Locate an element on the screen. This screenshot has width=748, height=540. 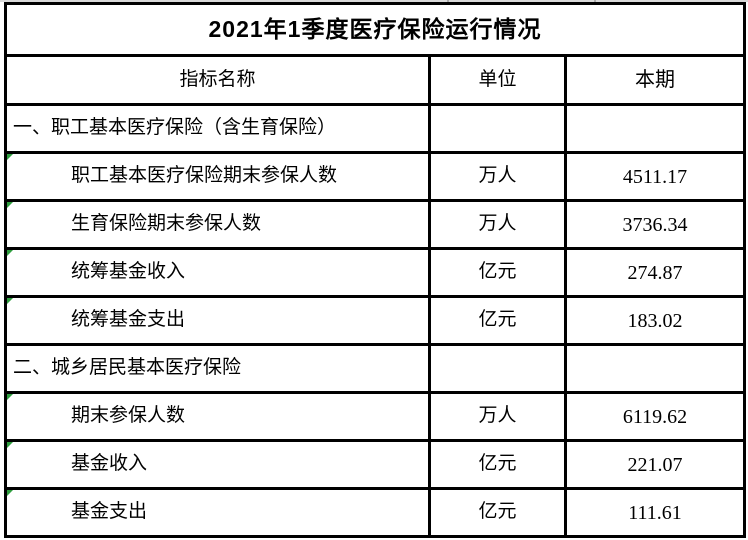
table-title-row: 2021年1季度医疗保险运行情况 is located at coordinates (375, 31).